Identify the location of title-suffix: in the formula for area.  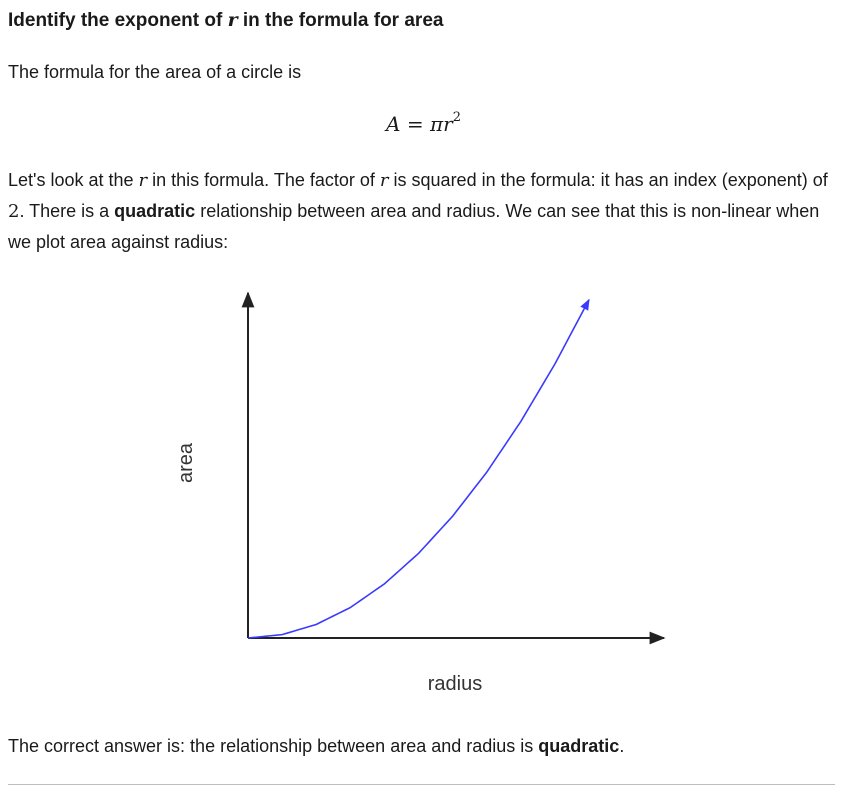
(340, 20).